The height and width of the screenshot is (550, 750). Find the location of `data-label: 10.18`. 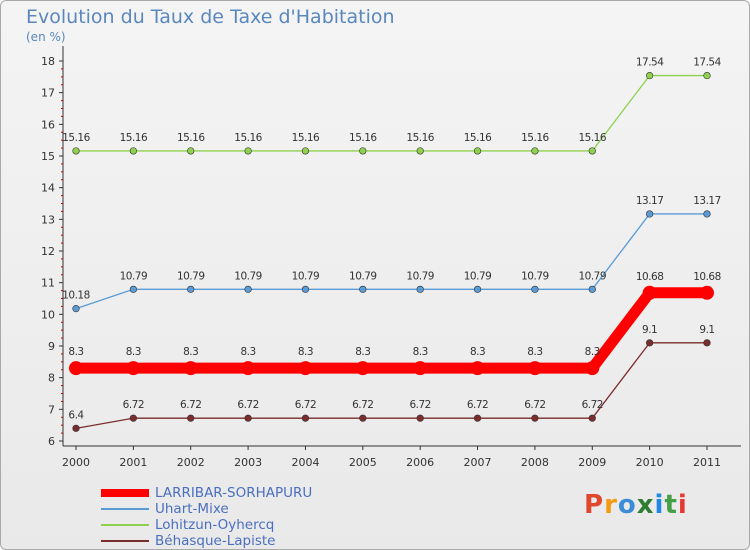

data-label: 10.18 is located at coordinates (76, 296).